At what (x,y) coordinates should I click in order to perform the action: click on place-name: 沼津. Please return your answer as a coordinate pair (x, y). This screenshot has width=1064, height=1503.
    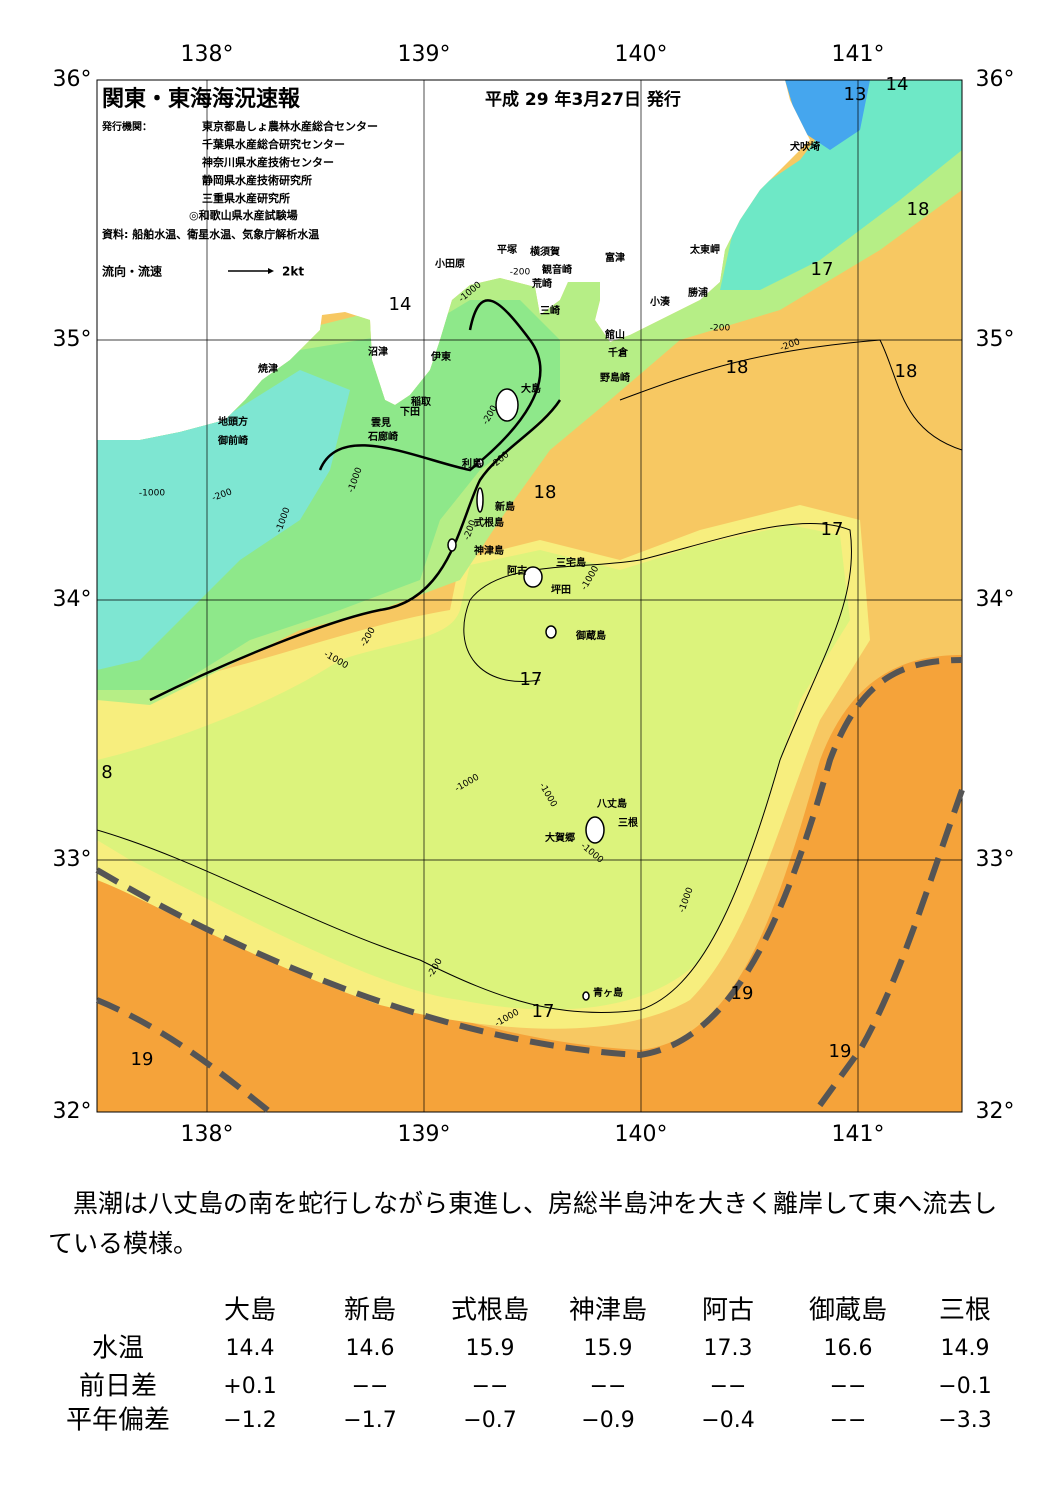
    Looking at the image, I should click on (378, 351).